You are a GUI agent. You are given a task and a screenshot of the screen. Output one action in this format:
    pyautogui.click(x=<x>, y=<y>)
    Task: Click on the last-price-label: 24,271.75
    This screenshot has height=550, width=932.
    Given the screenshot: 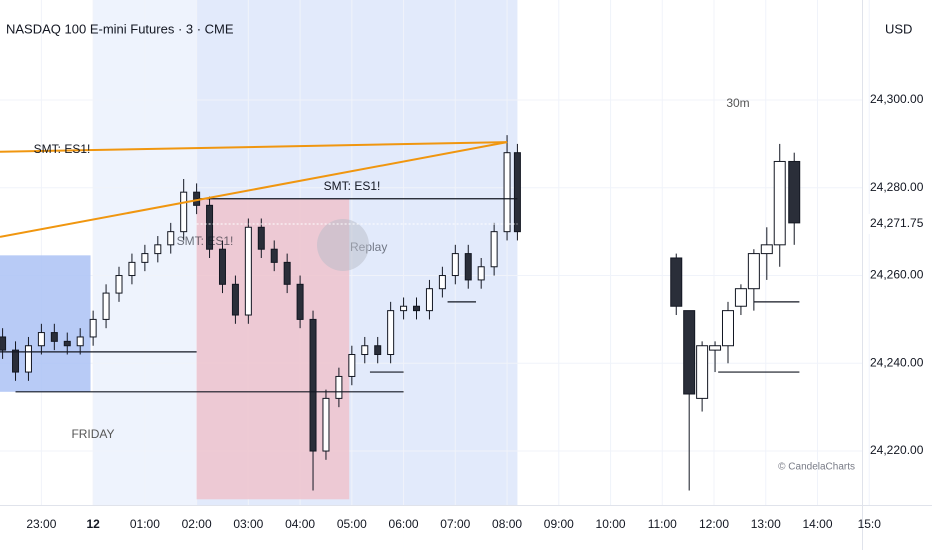 What is the action you would take?
    pyautogui.click(x=897, y=223)
    